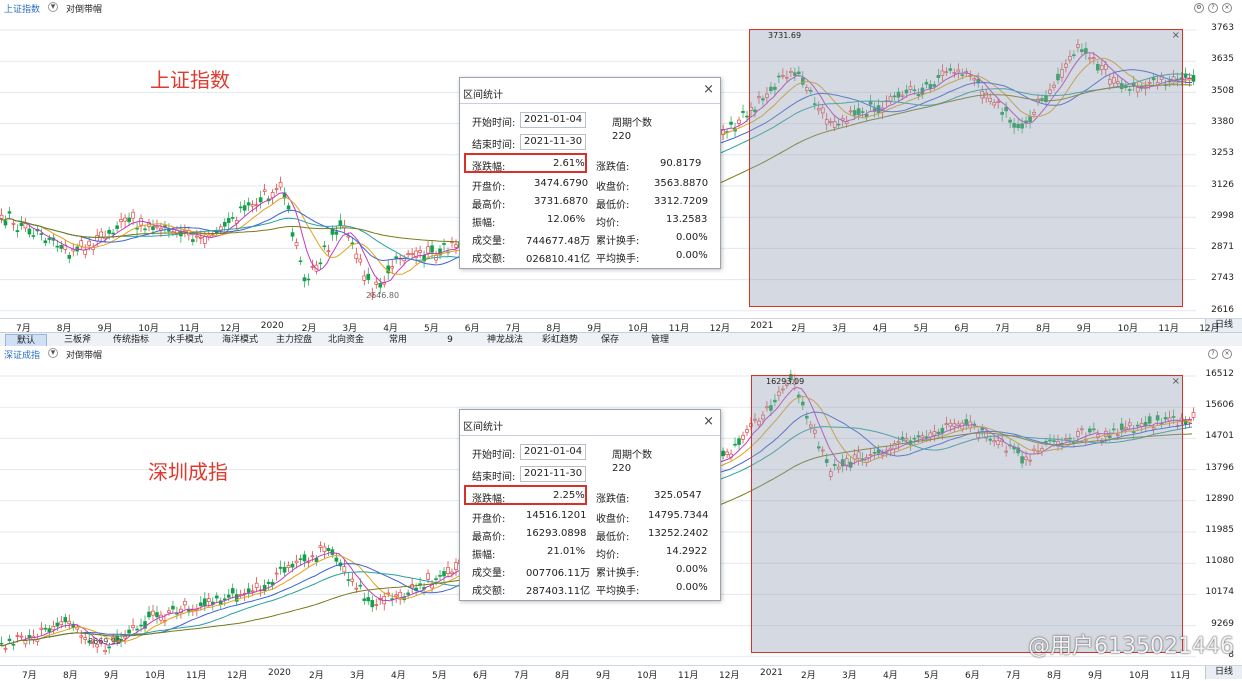  I want to click on y-tick-label: 11985, so click(1219, 530).